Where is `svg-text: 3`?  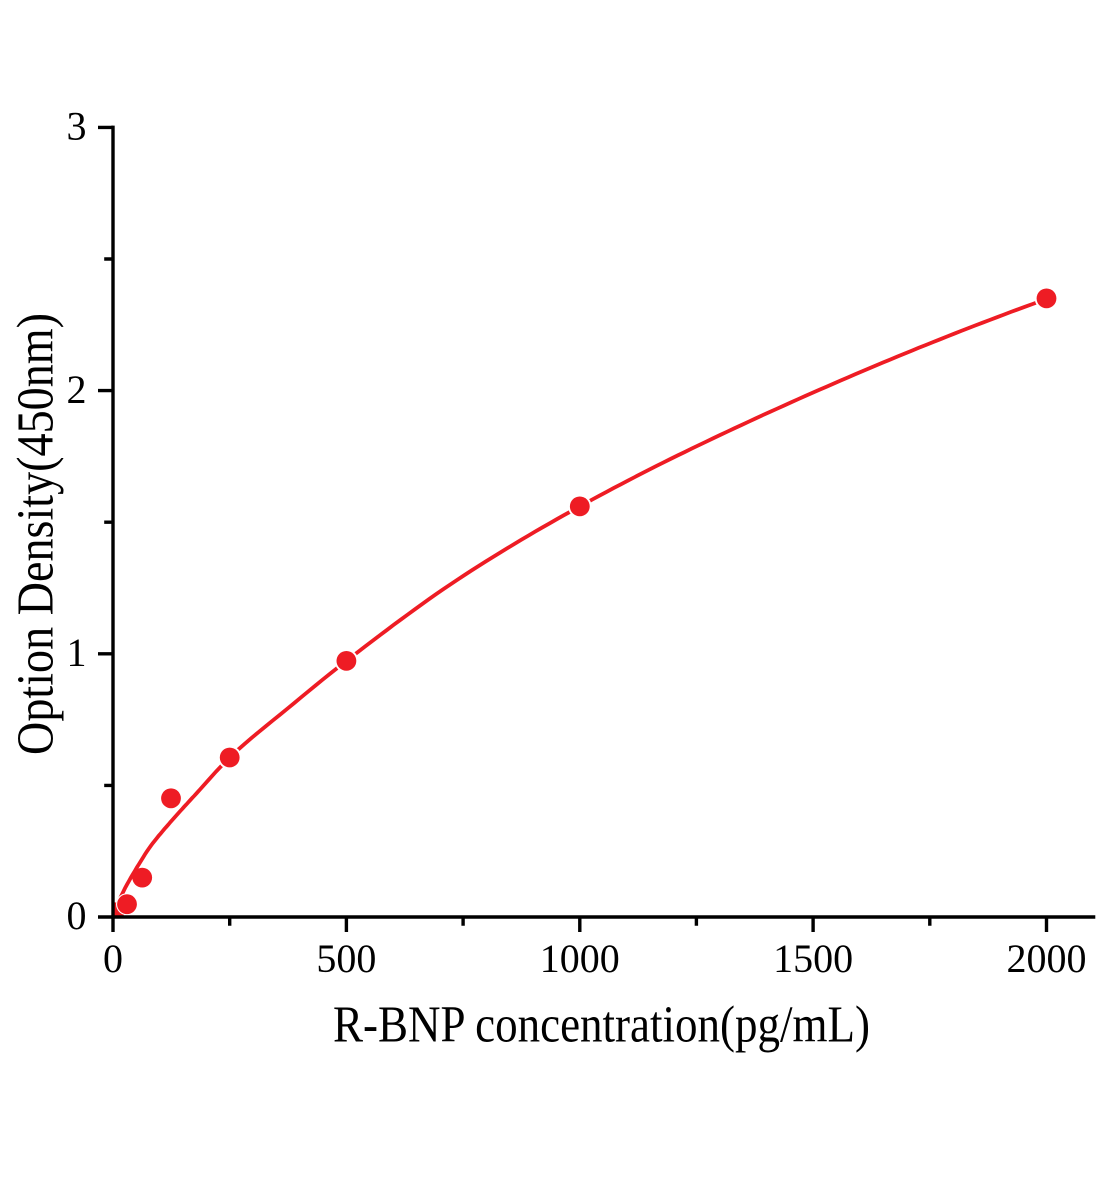 svg-text: 3 is located at coordinates (77, 126).